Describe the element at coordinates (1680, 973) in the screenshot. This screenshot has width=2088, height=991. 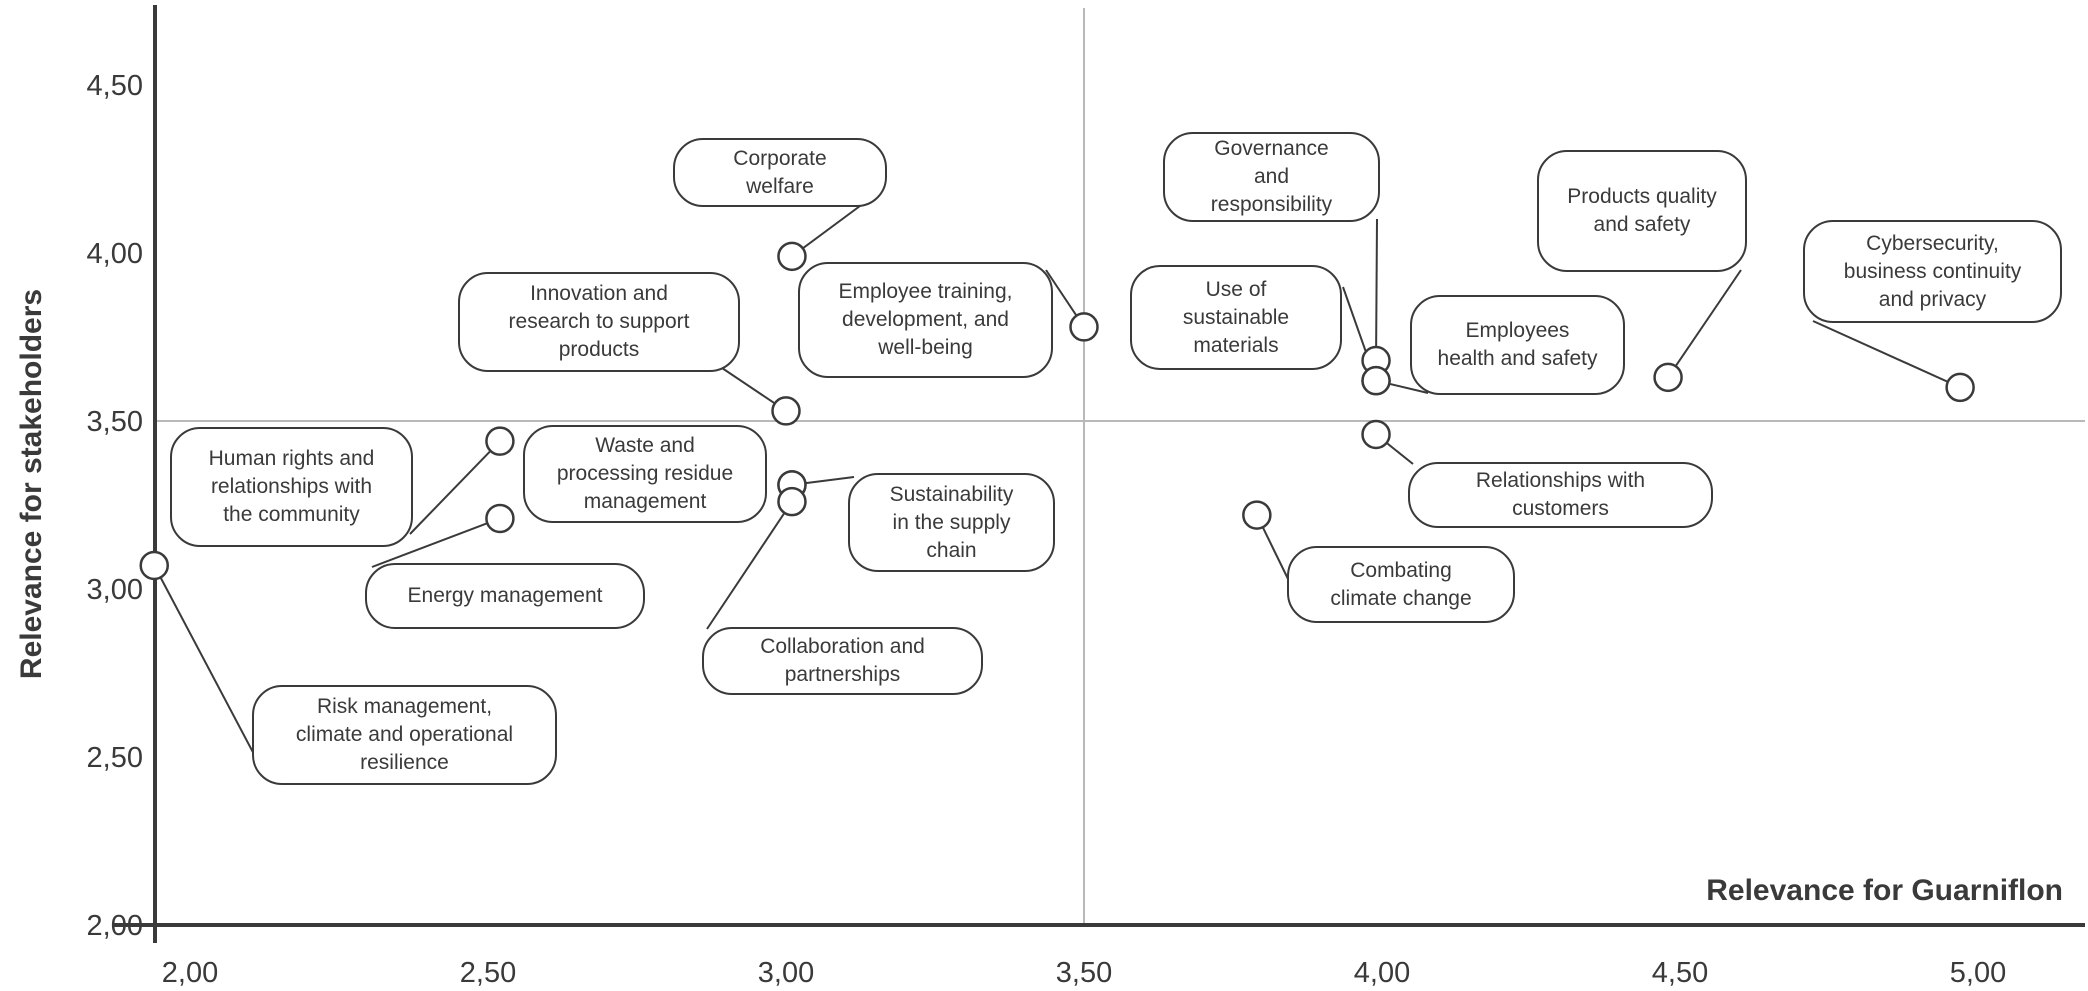
I see `x-tick-label: 4,50` at that location.